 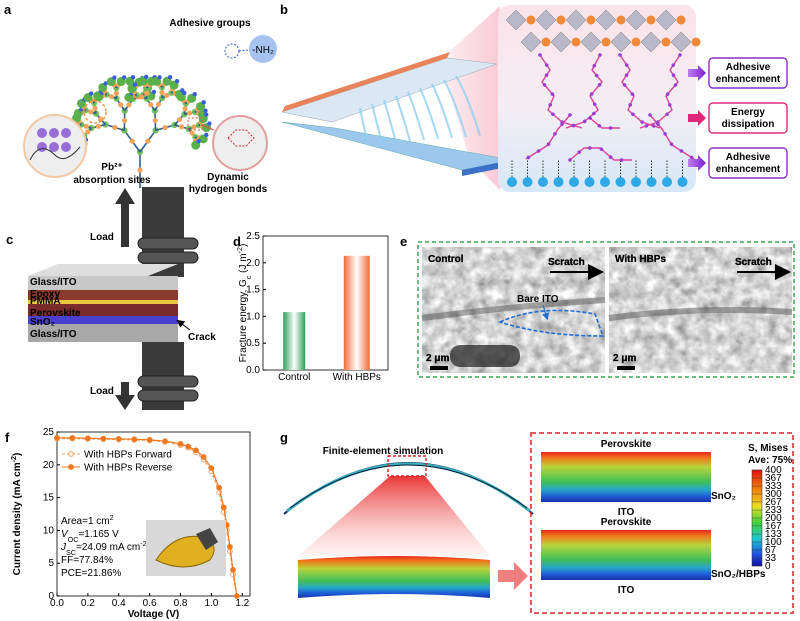 I want to click on adhesive-groups: Adhesive groups, so click(x=210, y=23).